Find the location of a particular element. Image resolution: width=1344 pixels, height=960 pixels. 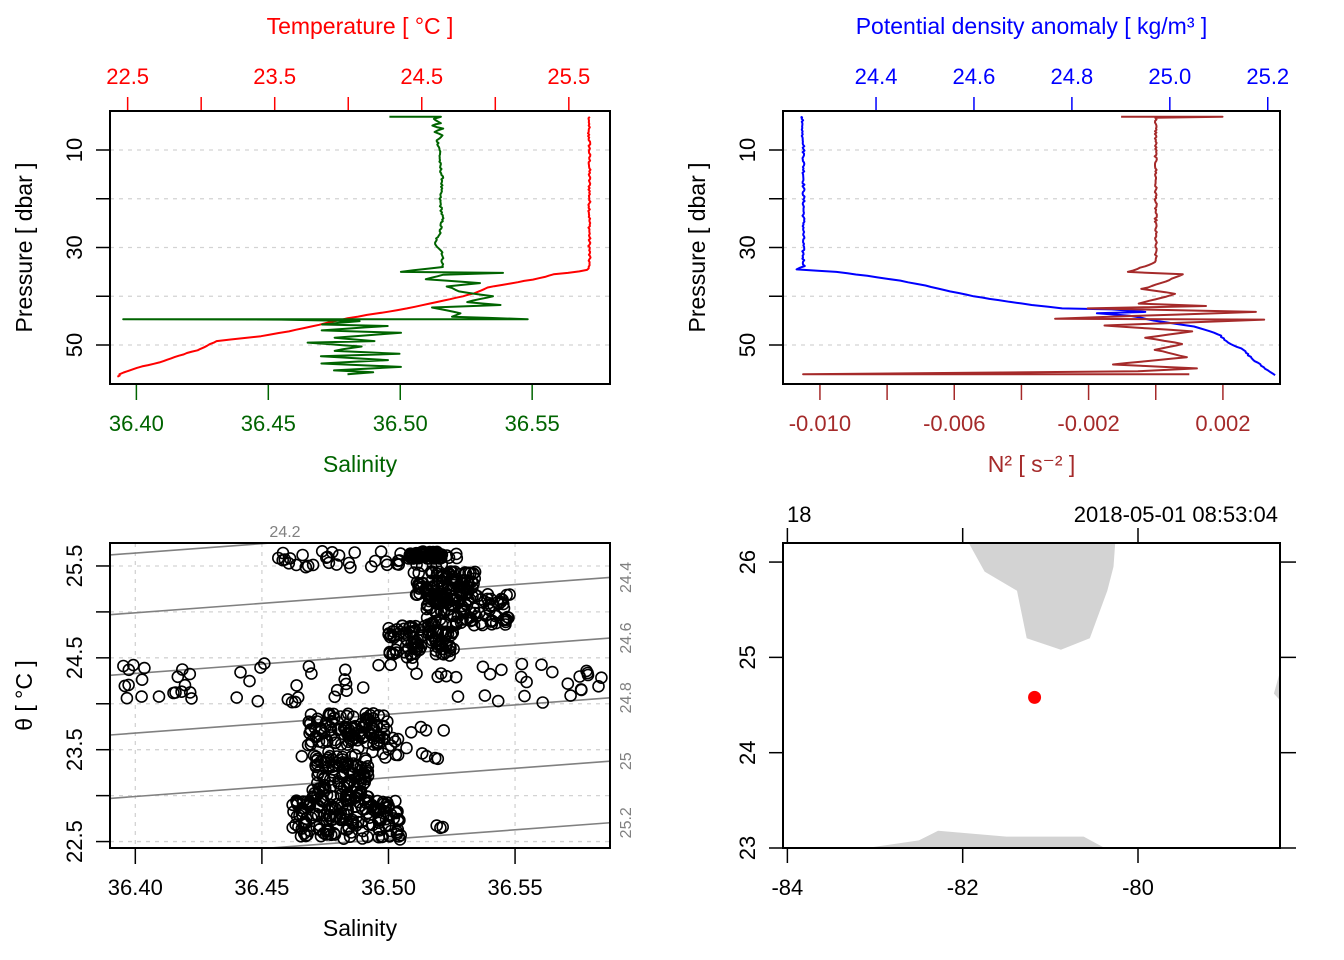

isopycnal-label: 24.8 is located at coordinates (626, 697).